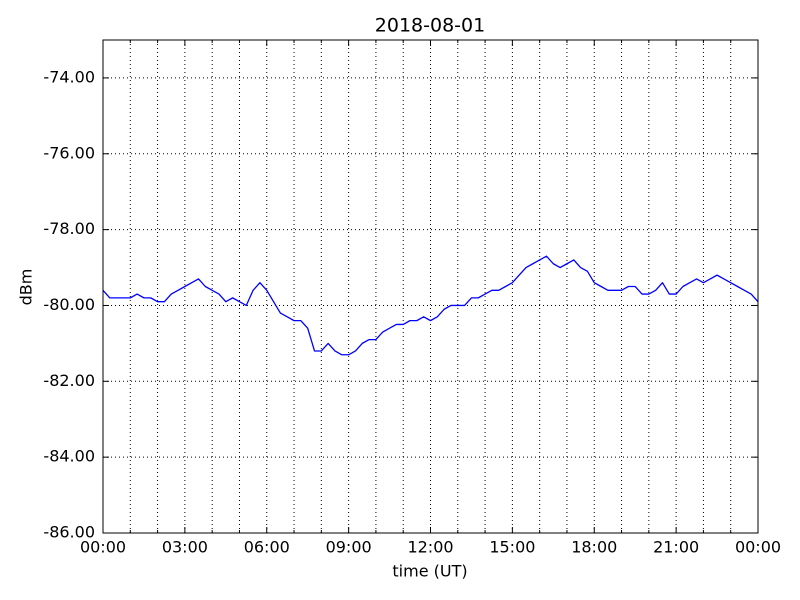 The width and height of the screenshot is (800, 600). Describe the element at coordinates (349, 547) in the screenshot. I see `x-tick-label: 09:00` at that location.